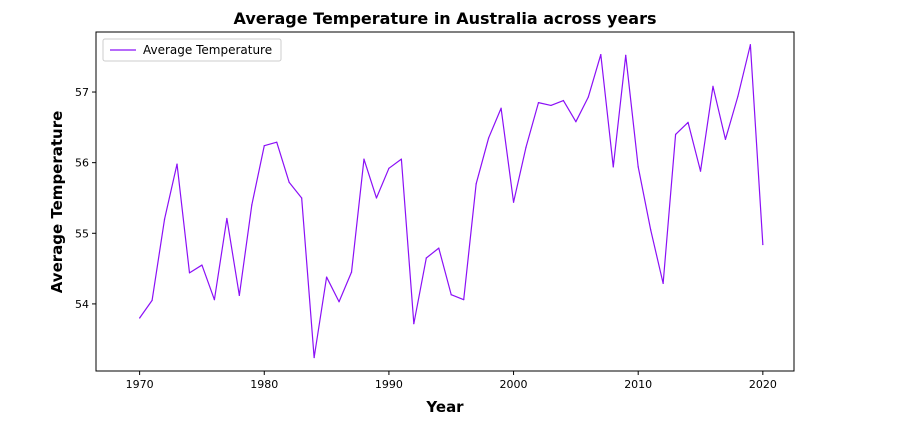 The height and width of the screenshot is (441, 899). Describe the element at coordinates (82, 233) in the screenshot. I see `y-tick-label: 55` at that location.